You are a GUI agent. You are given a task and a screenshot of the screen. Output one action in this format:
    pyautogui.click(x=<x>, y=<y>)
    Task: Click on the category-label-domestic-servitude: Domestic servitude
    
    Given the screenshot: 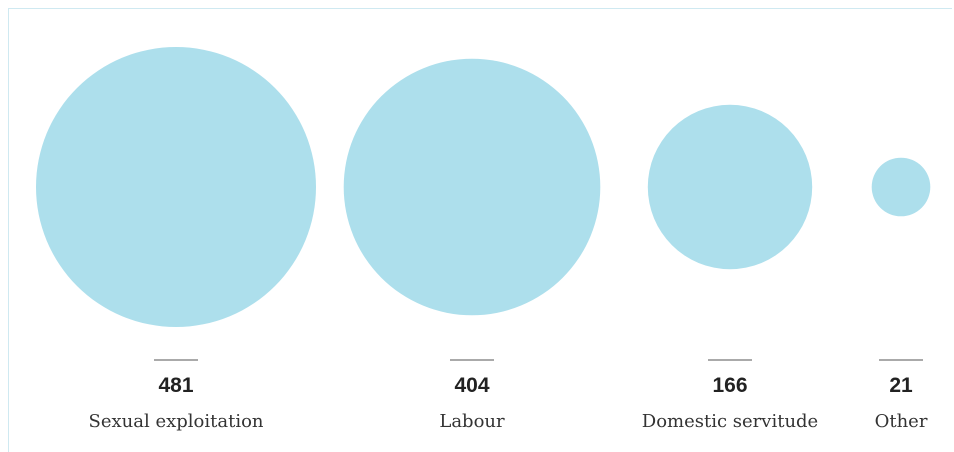 What is the action you would take?
    pyautogui.click(x=730, y=421)
    